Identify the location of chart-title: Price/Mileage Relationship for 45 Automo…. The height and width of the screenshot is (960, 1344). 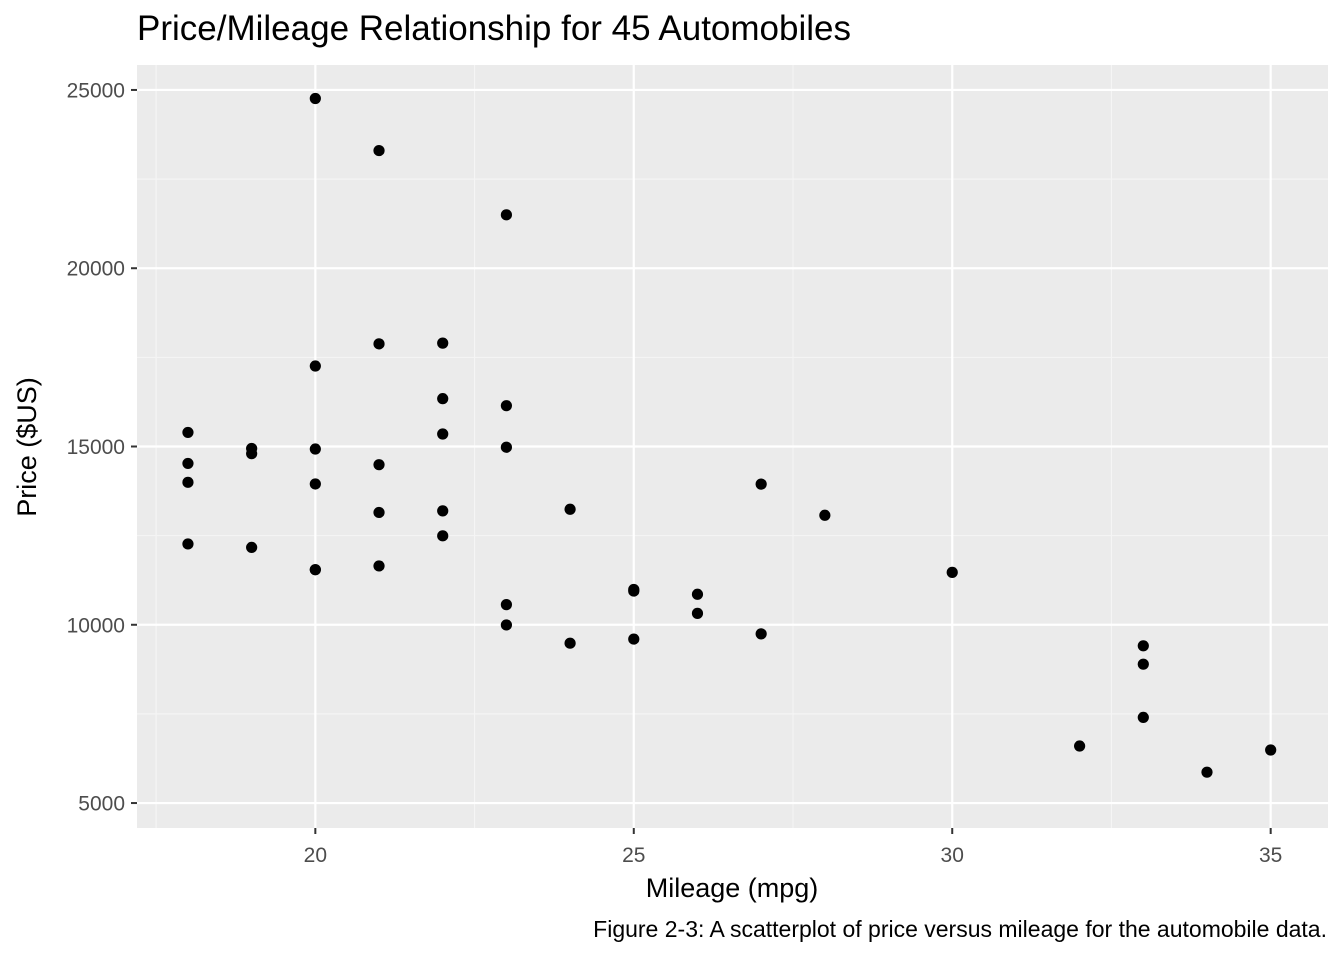
(494, 28).